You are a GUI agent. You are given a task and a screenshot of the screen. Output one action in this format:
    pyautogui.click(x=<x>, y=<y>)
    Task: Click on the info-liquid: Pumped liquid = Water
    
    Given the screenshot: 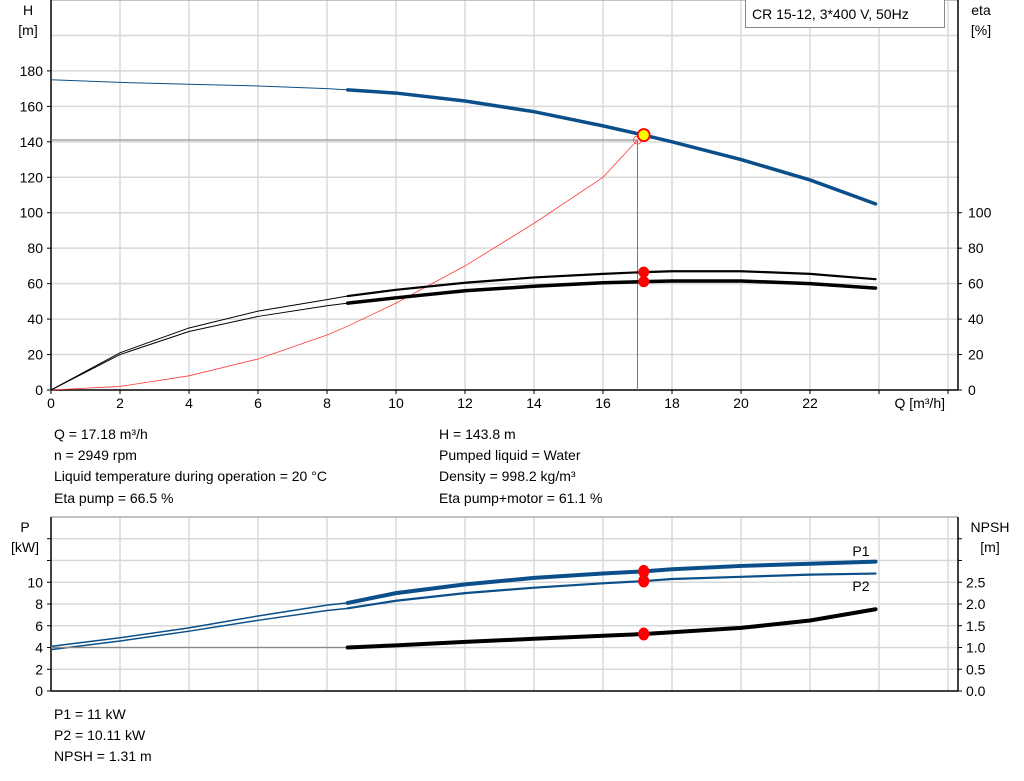 What is the action you would take?
    pyautogui.click(x=510, y=455)
    